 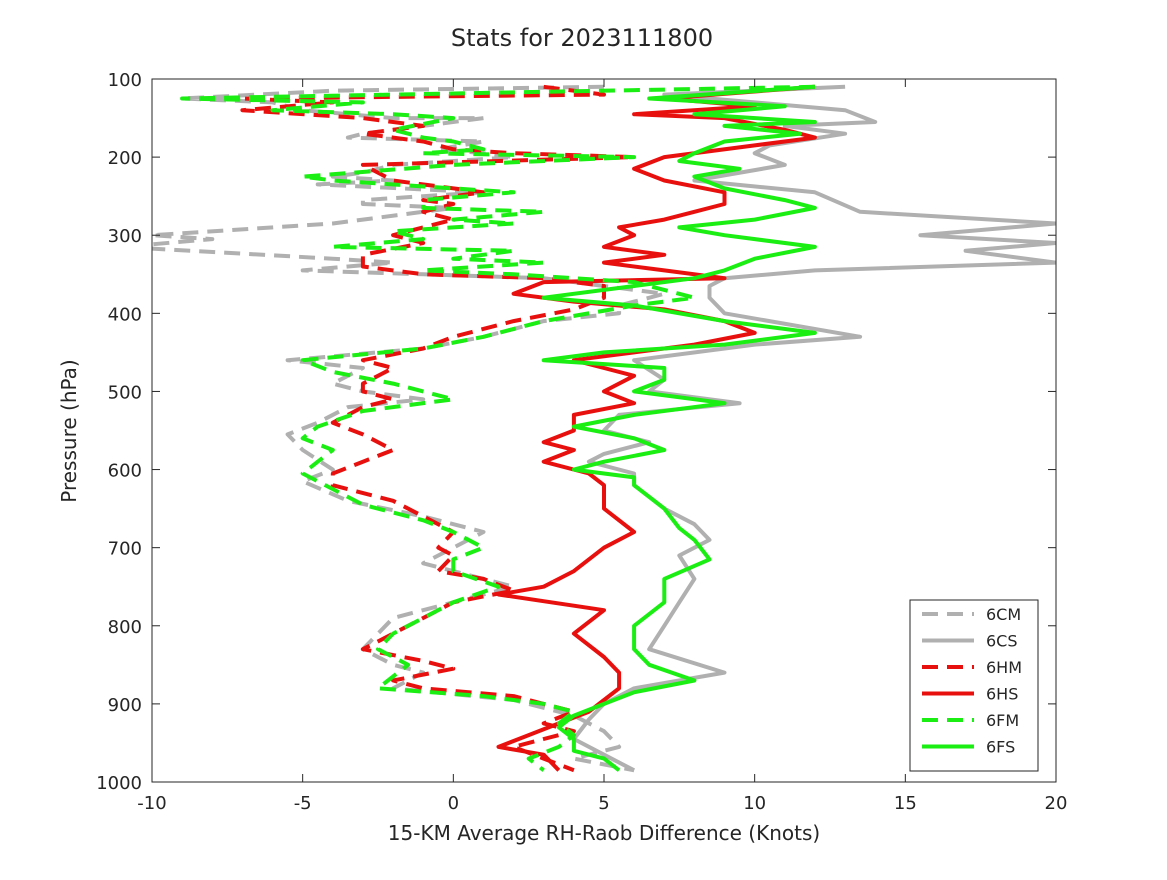 What do you see at coordinates (754, 803) in the screenshot?
I see `x-tick-label: 10` at bounding box center [754, 803].